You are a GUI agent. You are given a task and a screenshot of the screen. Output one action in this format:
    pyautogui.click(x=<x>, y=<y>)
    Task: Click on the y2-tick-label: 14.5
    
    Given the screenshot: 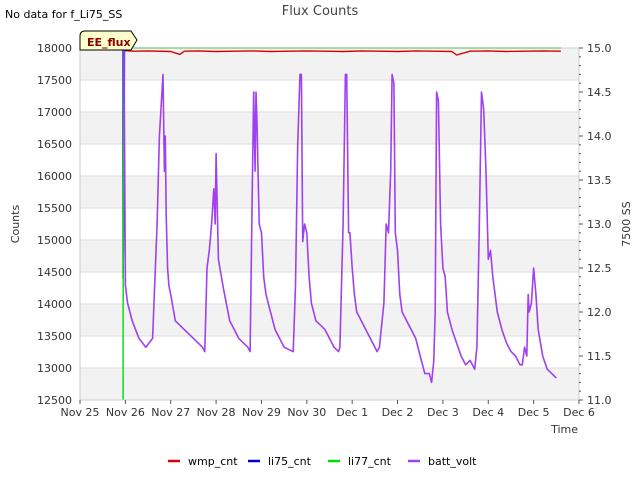 What is the action you would take?
    pyautogui.click(x=599, y=92)
    